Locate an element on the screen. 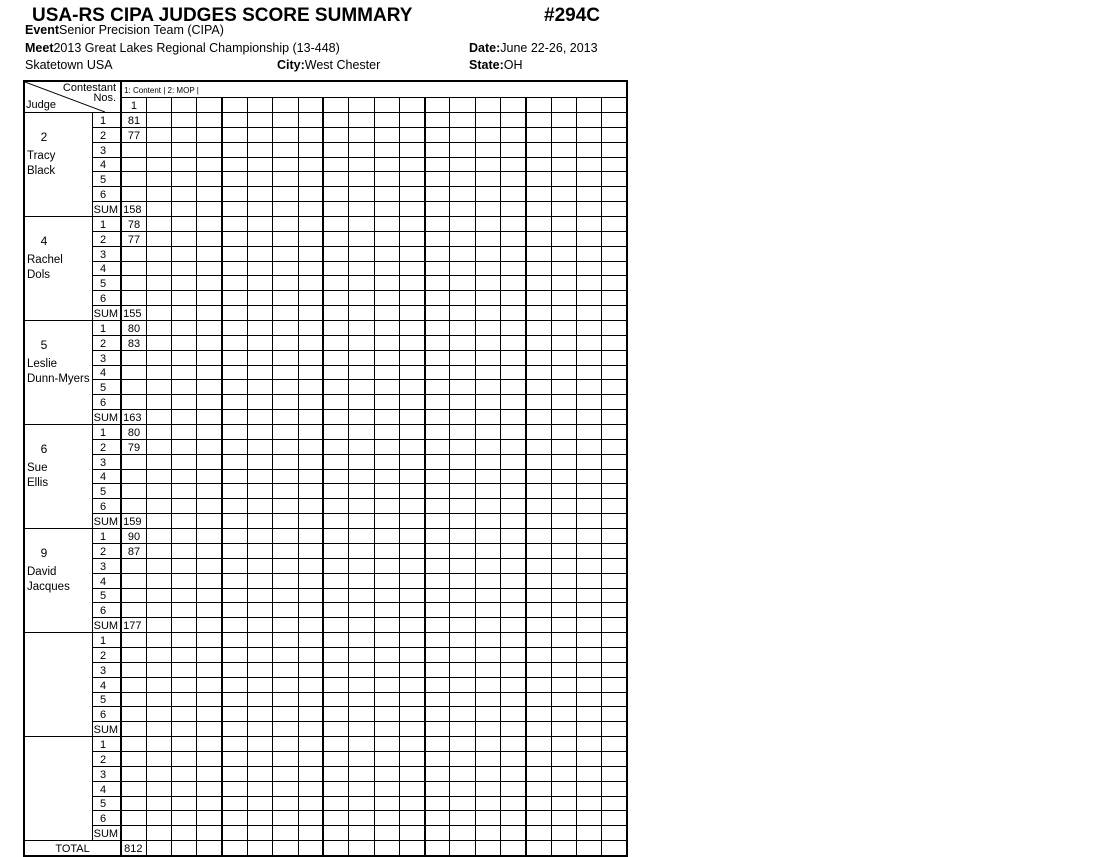 The image size is (1100, 857). score-cell: 81 is located at coordinates (133, 120).